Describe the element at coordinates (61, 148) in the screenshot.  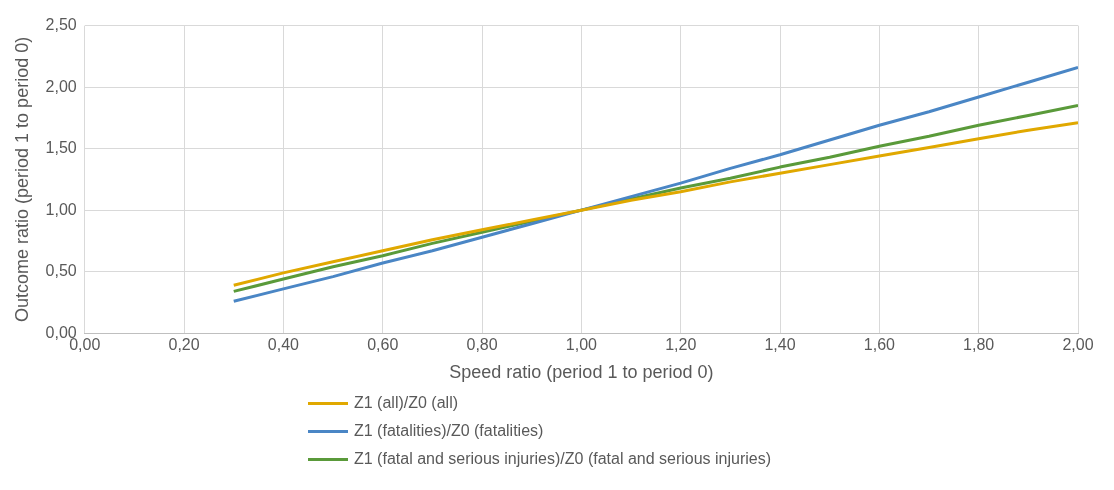
I see `y-tick-label: 1,50` at that location.